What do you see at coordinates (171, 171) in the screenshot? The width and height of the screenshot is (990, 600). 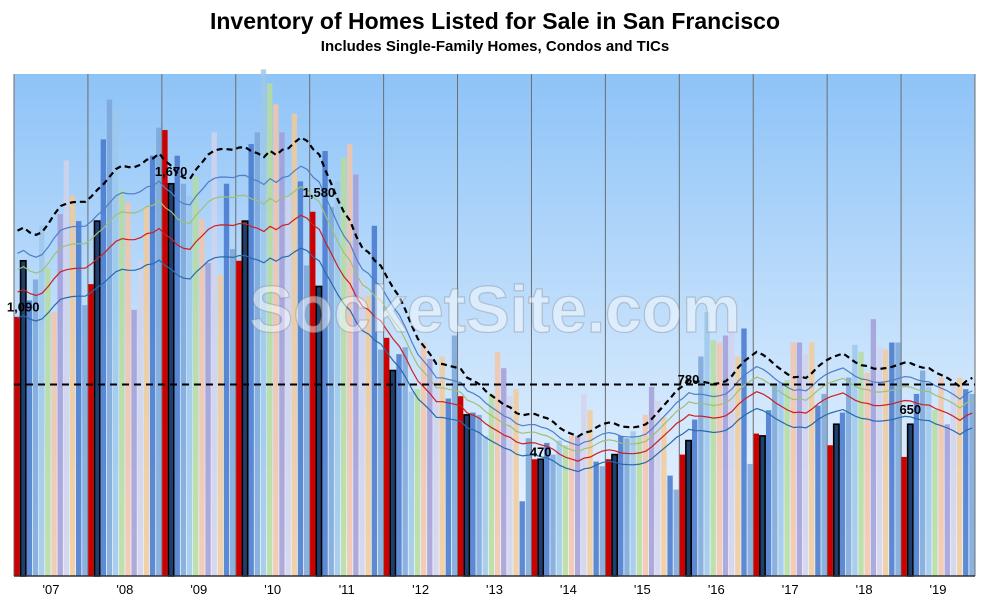 I see `data-label: 1,670` at bounding box center [171, 171].